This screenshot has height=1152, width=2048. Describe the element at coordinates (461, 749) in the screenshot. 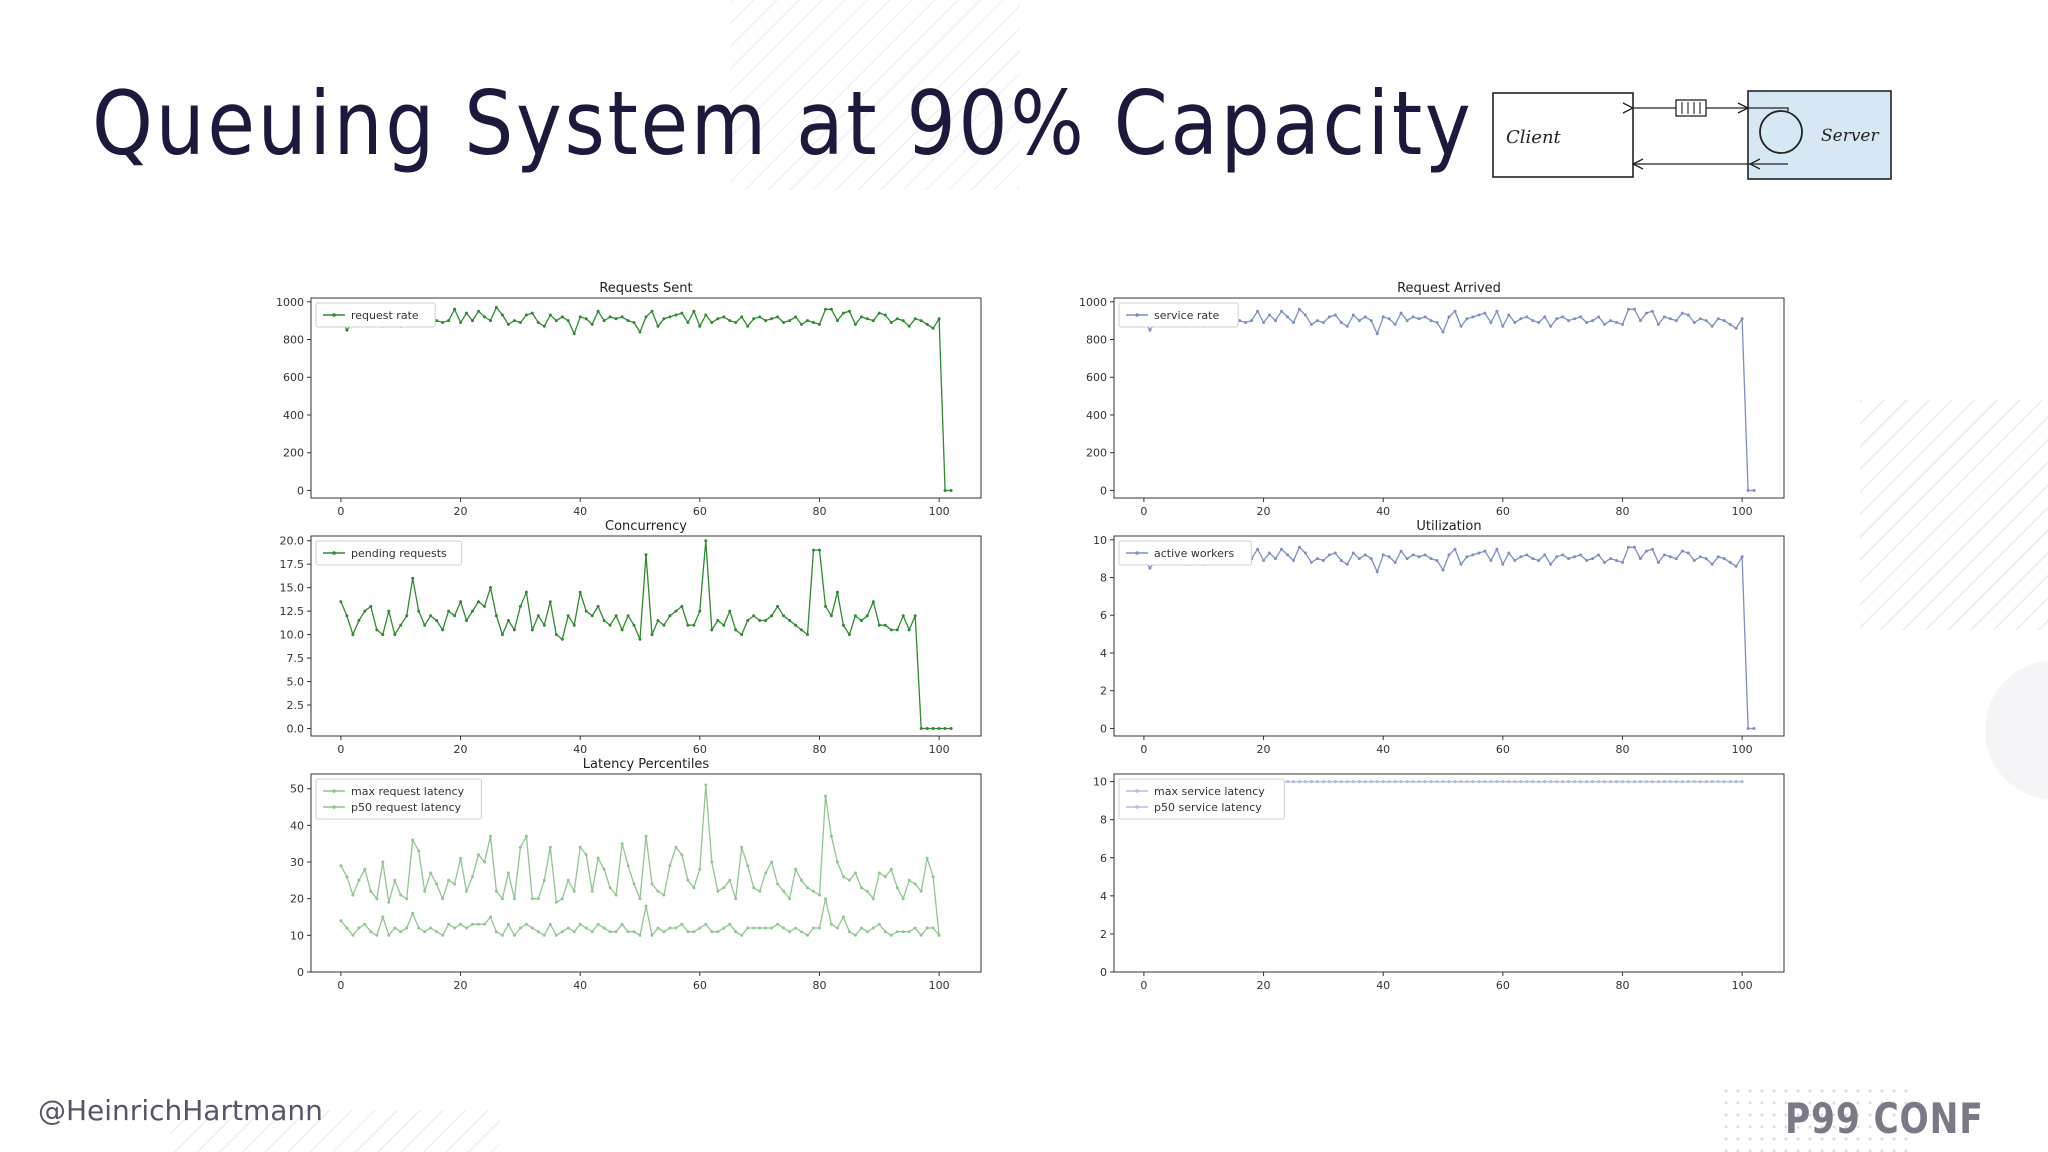

I see `x-tick-label: 20` at that location.